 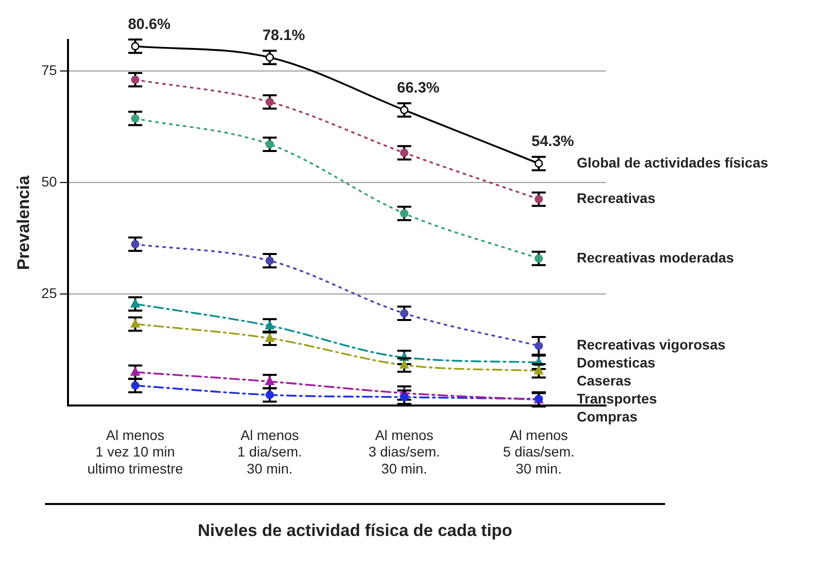 What do you see at coordinates (404, 451) in the screenshot?
I see `x-tick-label: Al menos 3 dias/sem. 30 min.` at bounding box center [404, 451].